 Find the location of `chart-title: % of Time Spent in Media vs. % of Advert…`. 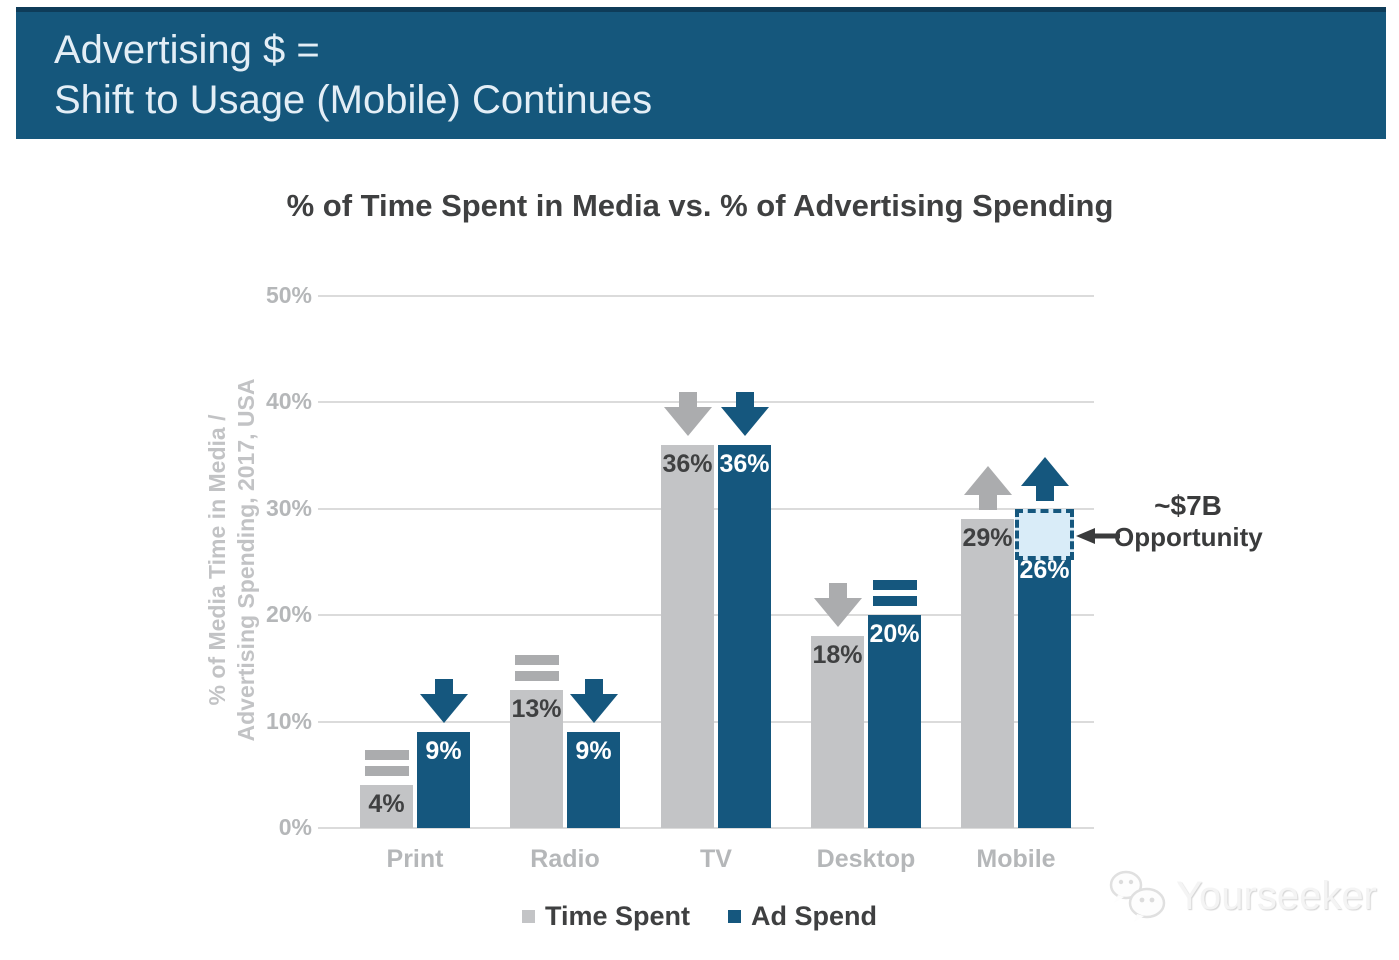

chart-title: % of Time Spent in Media vs. % of Advert… is located at coordinates (700, 205).